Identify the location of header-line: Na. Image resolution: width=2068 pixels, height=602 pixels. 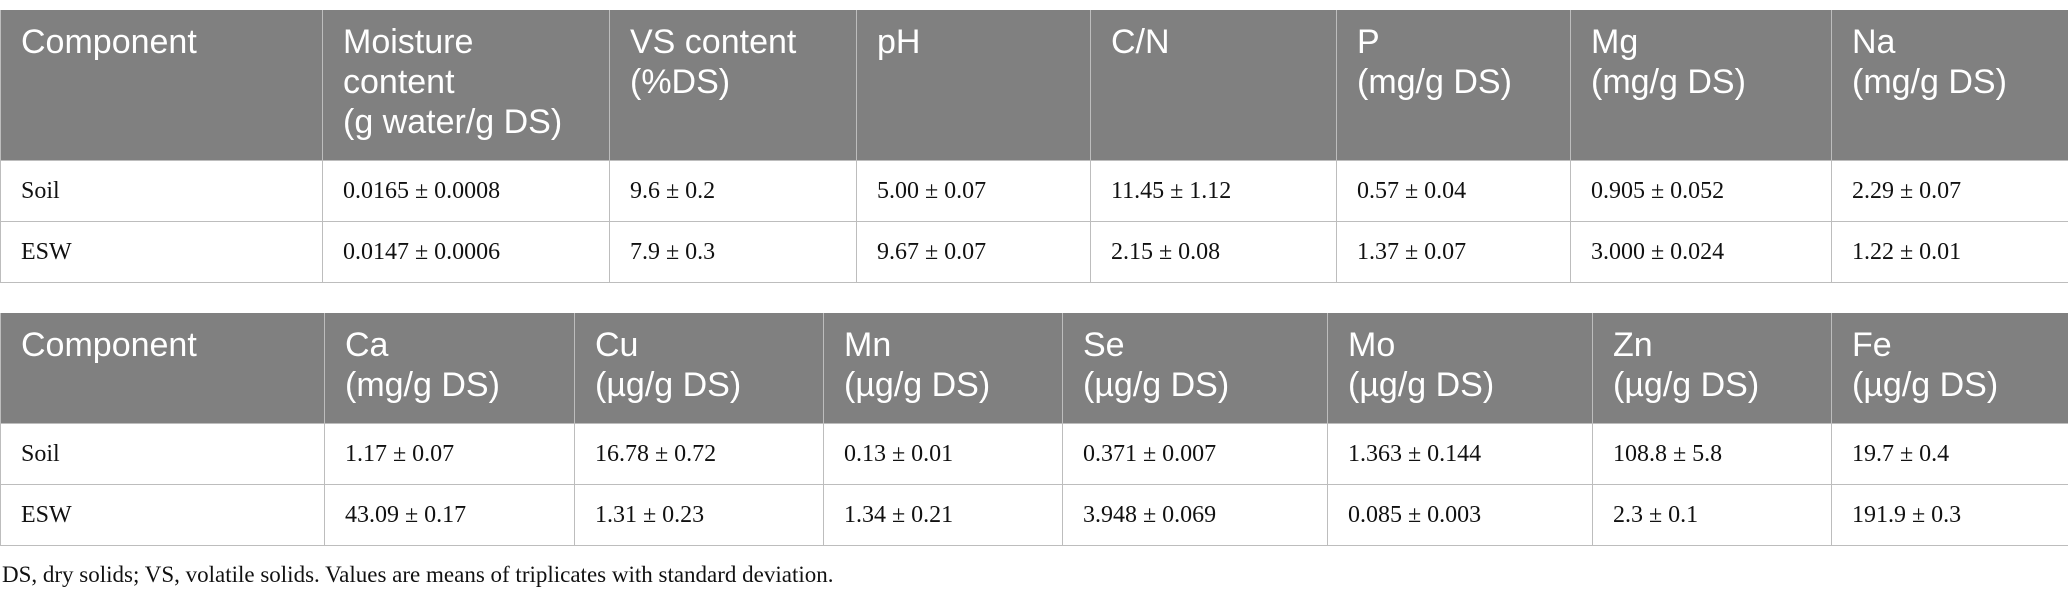
(1874, 42).